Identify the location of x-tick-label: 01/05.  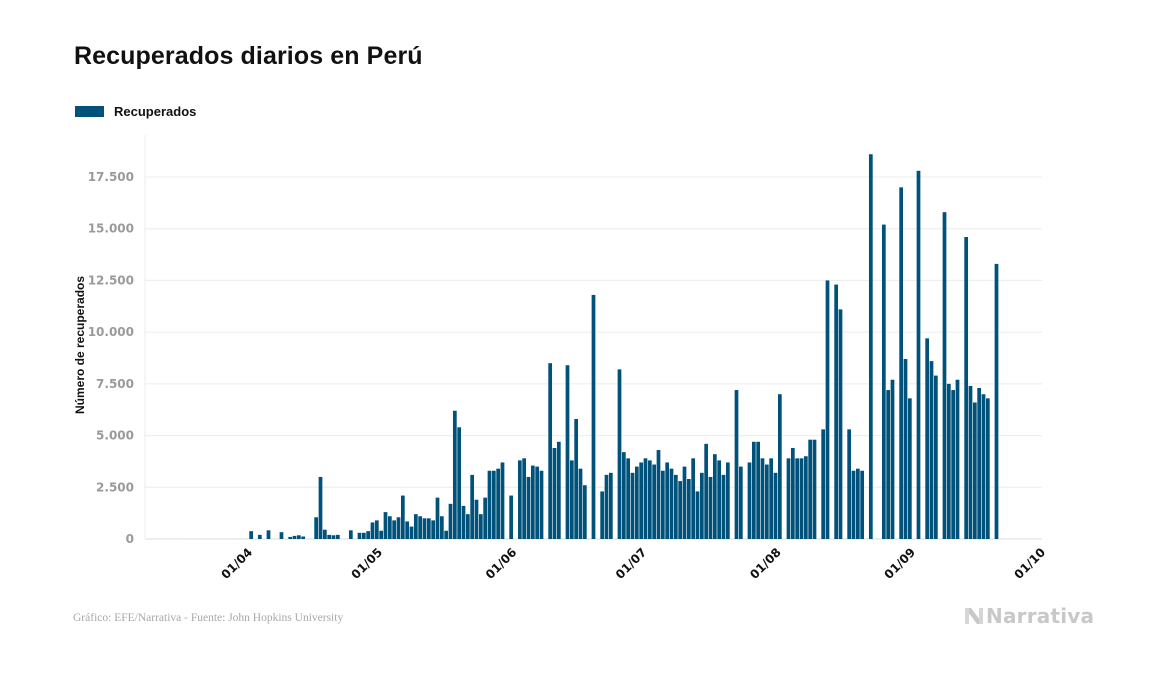
(367, 563).